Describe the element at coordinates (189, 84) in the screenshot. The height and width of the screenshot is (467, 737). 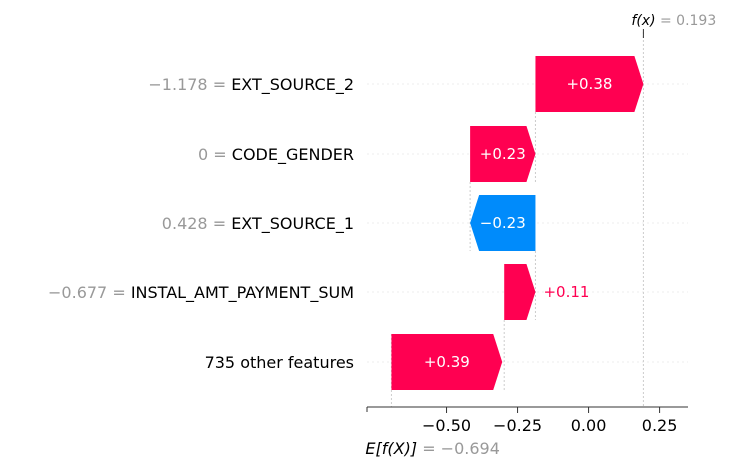
I see `feature-value: −1.178 =` at that location.